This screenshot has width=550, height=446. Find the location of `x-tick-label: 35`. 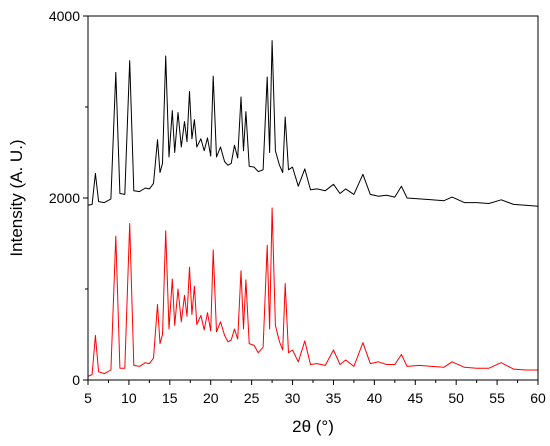

x-tick-label: 35 is located at coordinates (334, 398).